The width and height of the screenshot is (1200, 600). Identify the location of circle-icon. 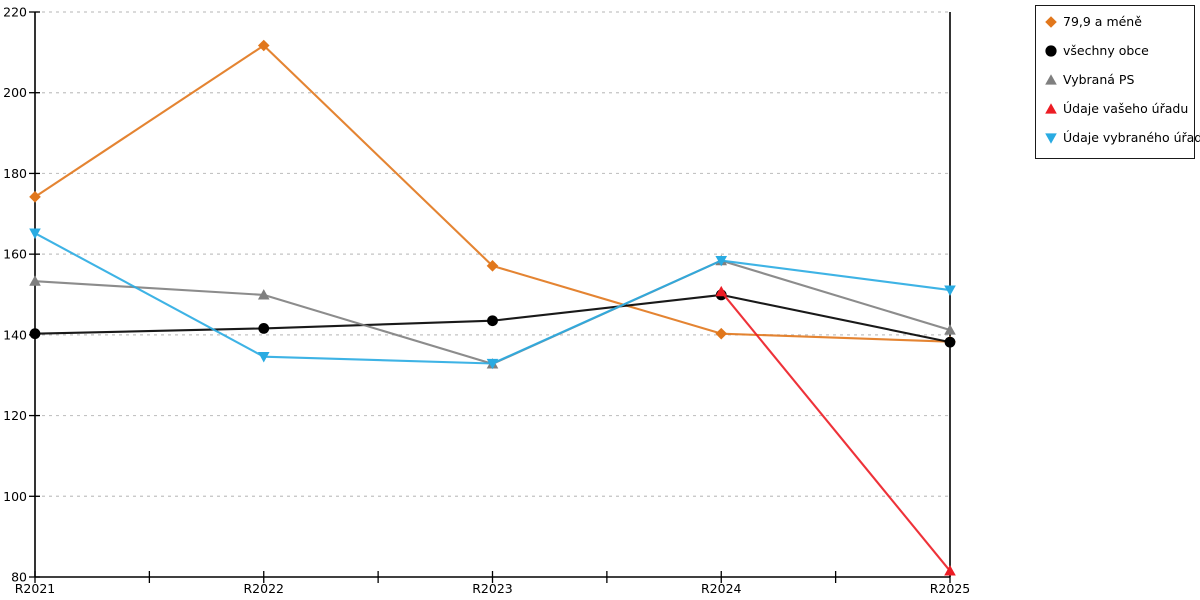
(1051, 51).